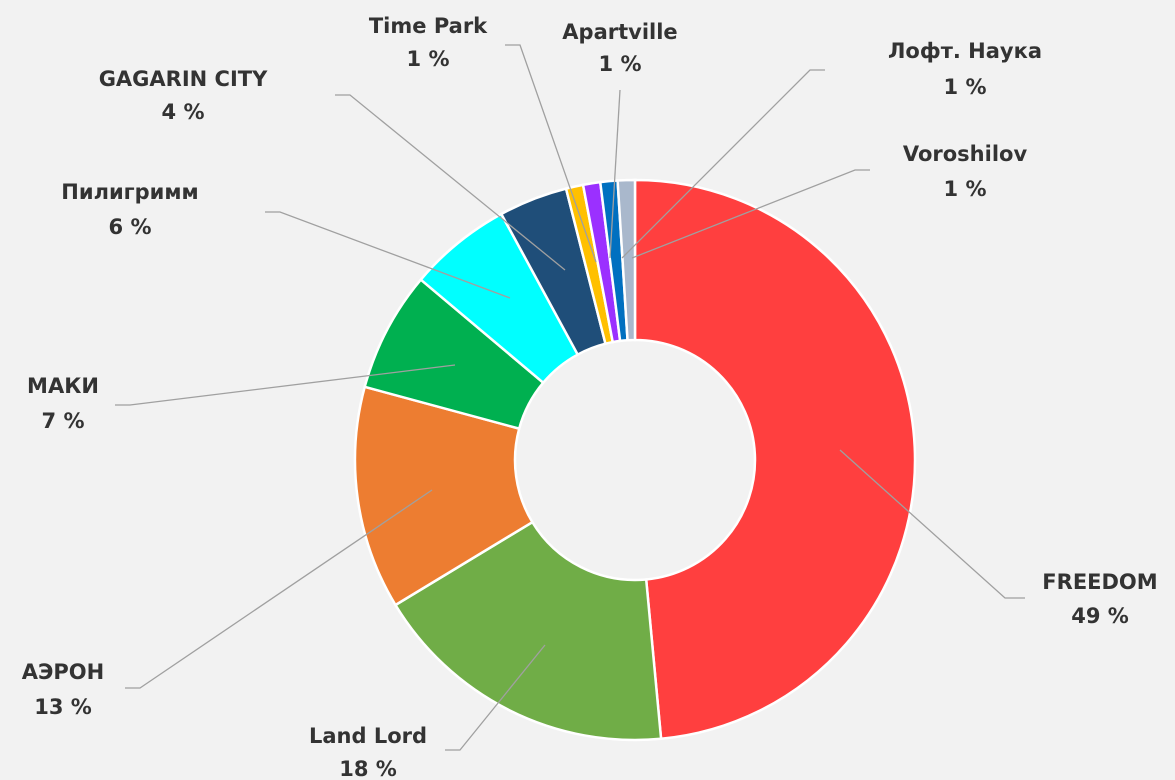  I want to click on slice-label-value: 4 %, so click(183, 112).